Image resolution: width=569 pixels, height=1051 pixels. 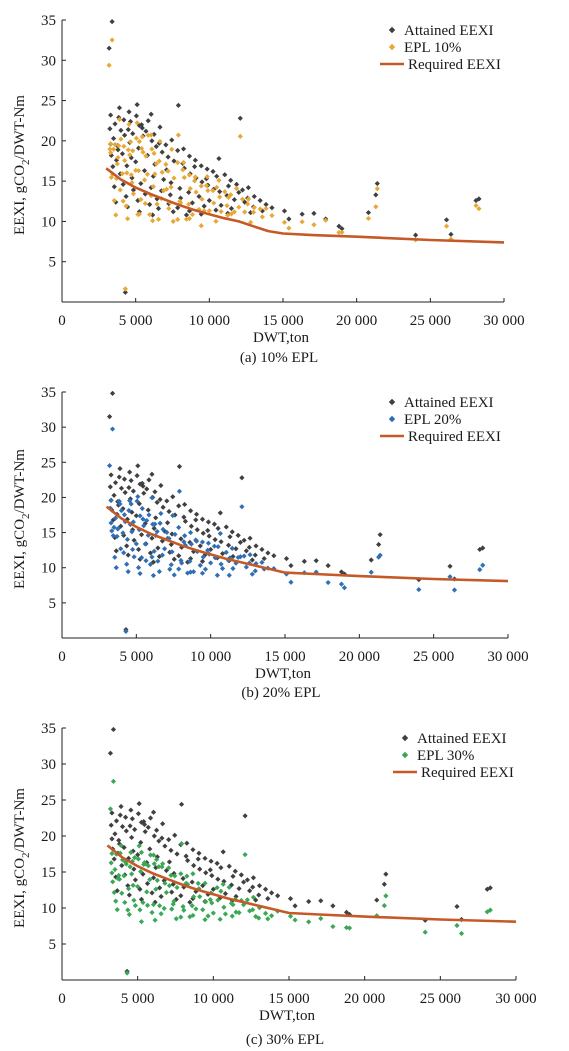 What do you see at coordinates (48, 222) in the screenshot?
I see `y-tick-label: 10` at bounding box center [48, 222].